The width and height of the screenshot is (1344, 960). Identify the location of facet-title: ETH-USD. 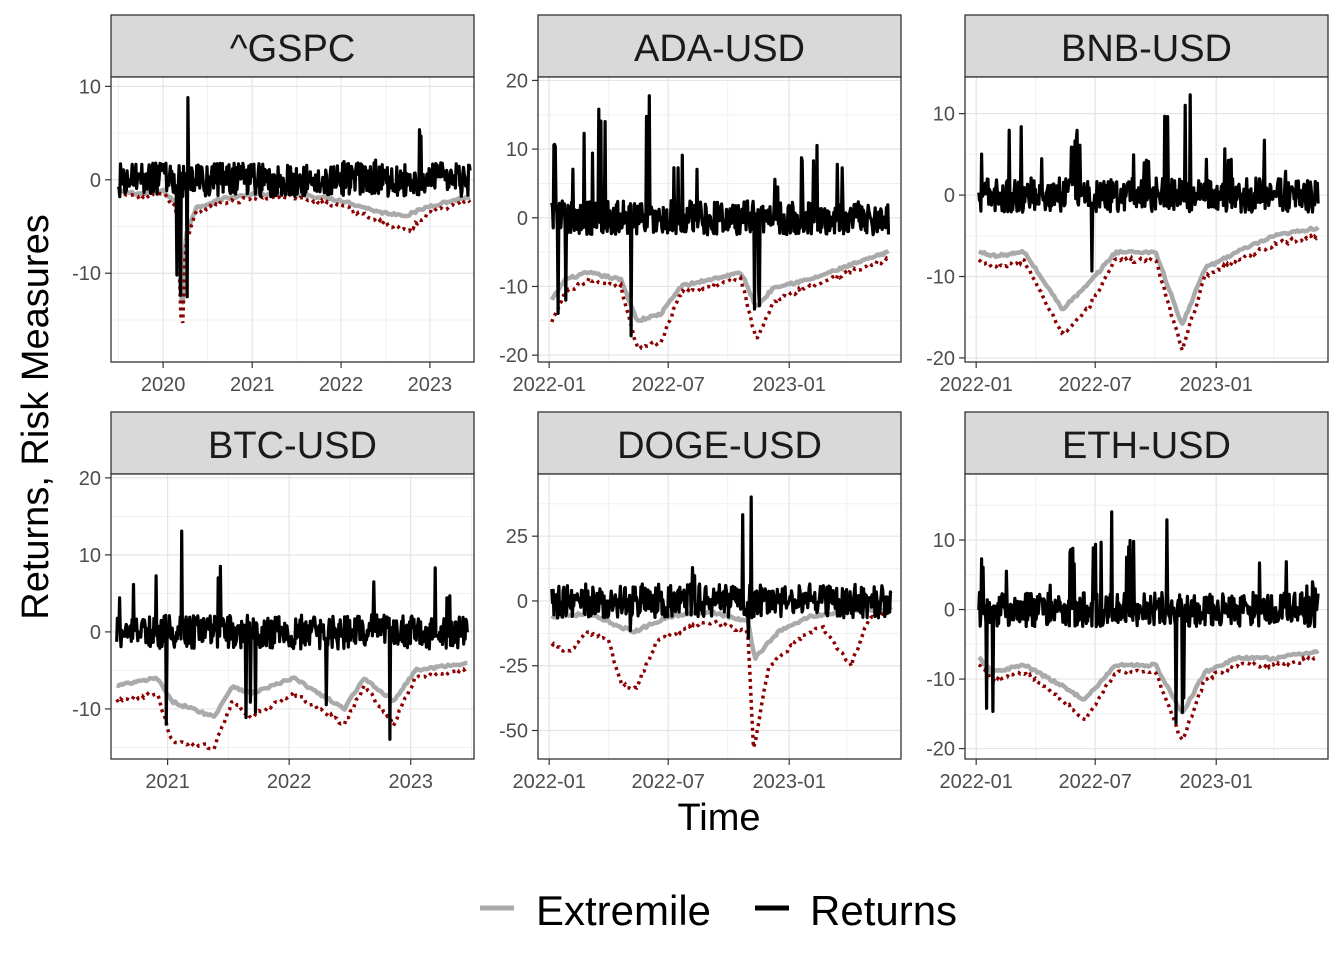
(1146, 446).